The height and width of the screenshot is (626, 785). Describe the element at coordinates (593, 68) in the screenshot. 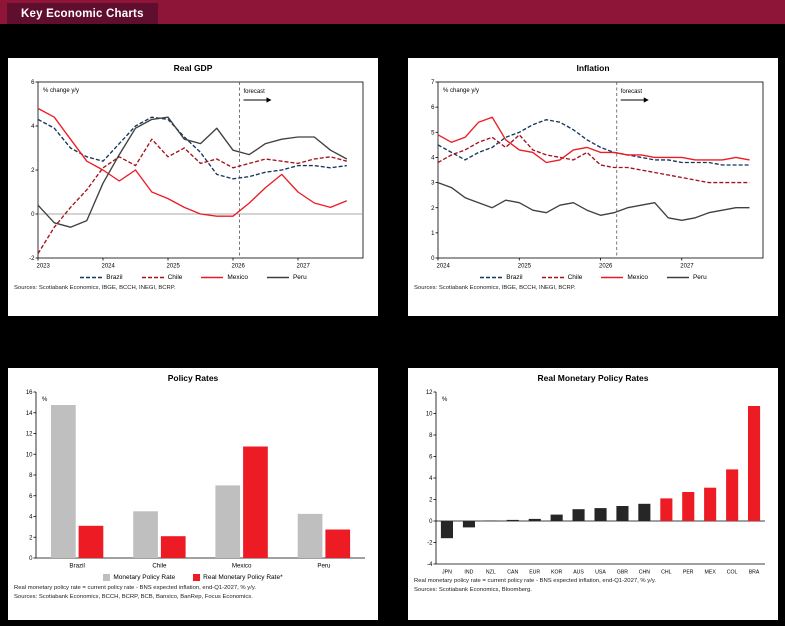

I see `inflation-title: Inflation` at that location.